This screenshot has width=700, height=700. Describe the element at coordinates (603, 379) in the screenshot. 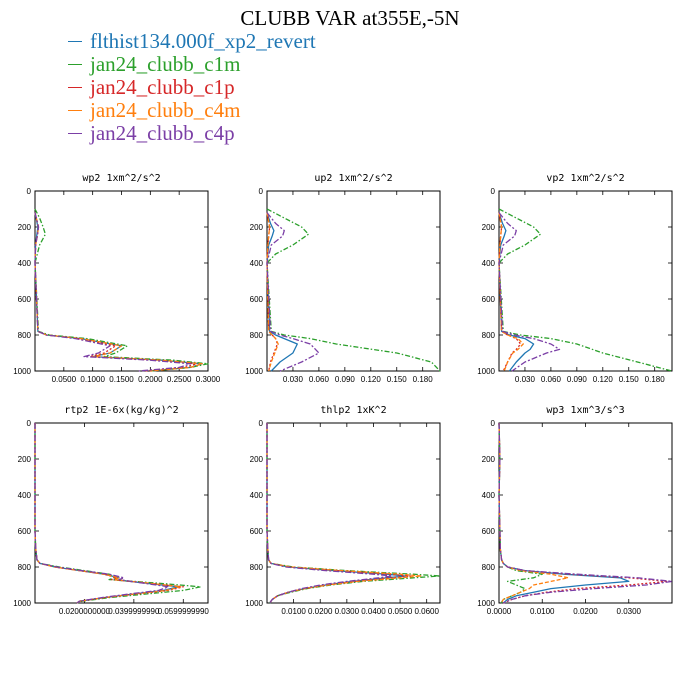

I see `x-tick-label: 0.120` at that location.